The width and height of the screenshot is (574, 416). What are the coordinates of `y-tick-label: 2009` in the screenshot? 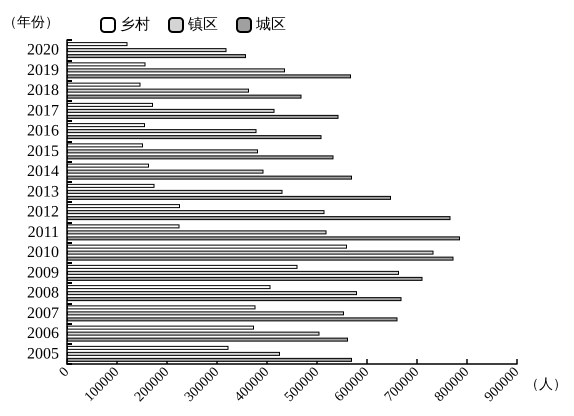 It's located at (43, 273).